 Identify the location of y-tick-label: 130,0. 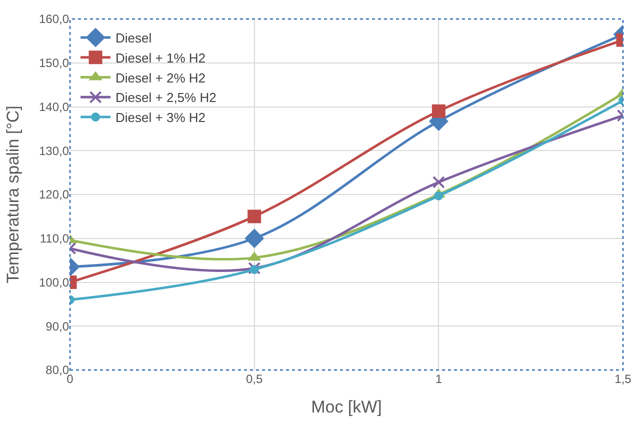
(54, 151).